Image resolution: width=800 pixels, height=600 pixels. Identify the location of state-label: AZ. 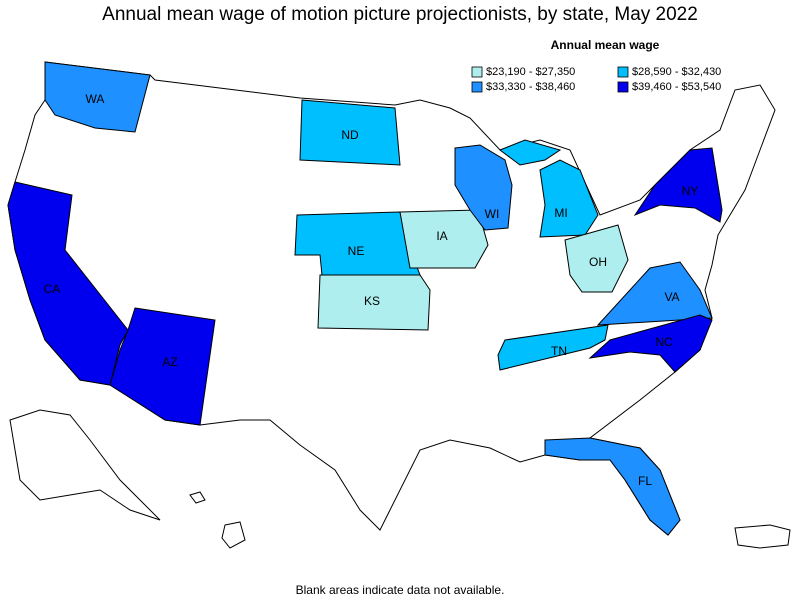
(169, 362).